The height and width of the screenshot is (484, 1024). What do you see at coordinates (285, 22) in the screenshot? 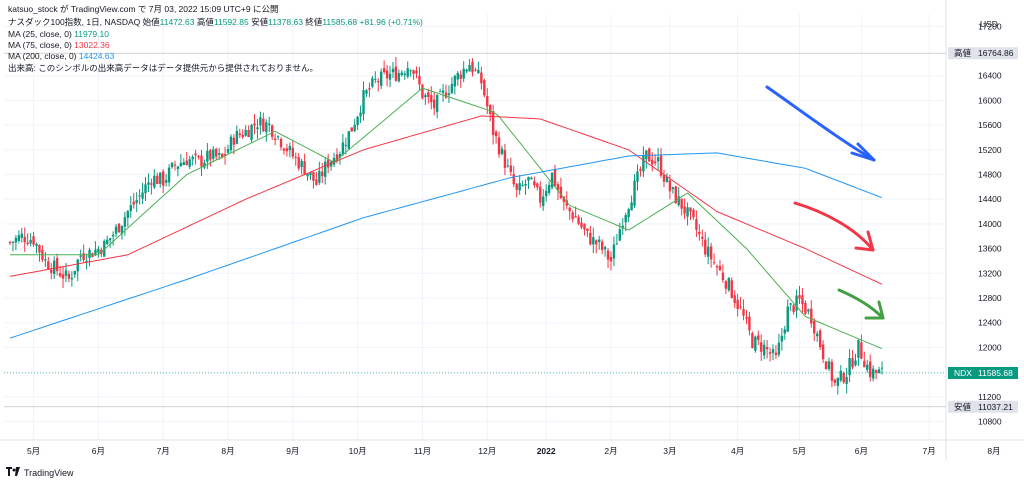
I see `low-value: 11378.63` at bounding box center [285, 22].